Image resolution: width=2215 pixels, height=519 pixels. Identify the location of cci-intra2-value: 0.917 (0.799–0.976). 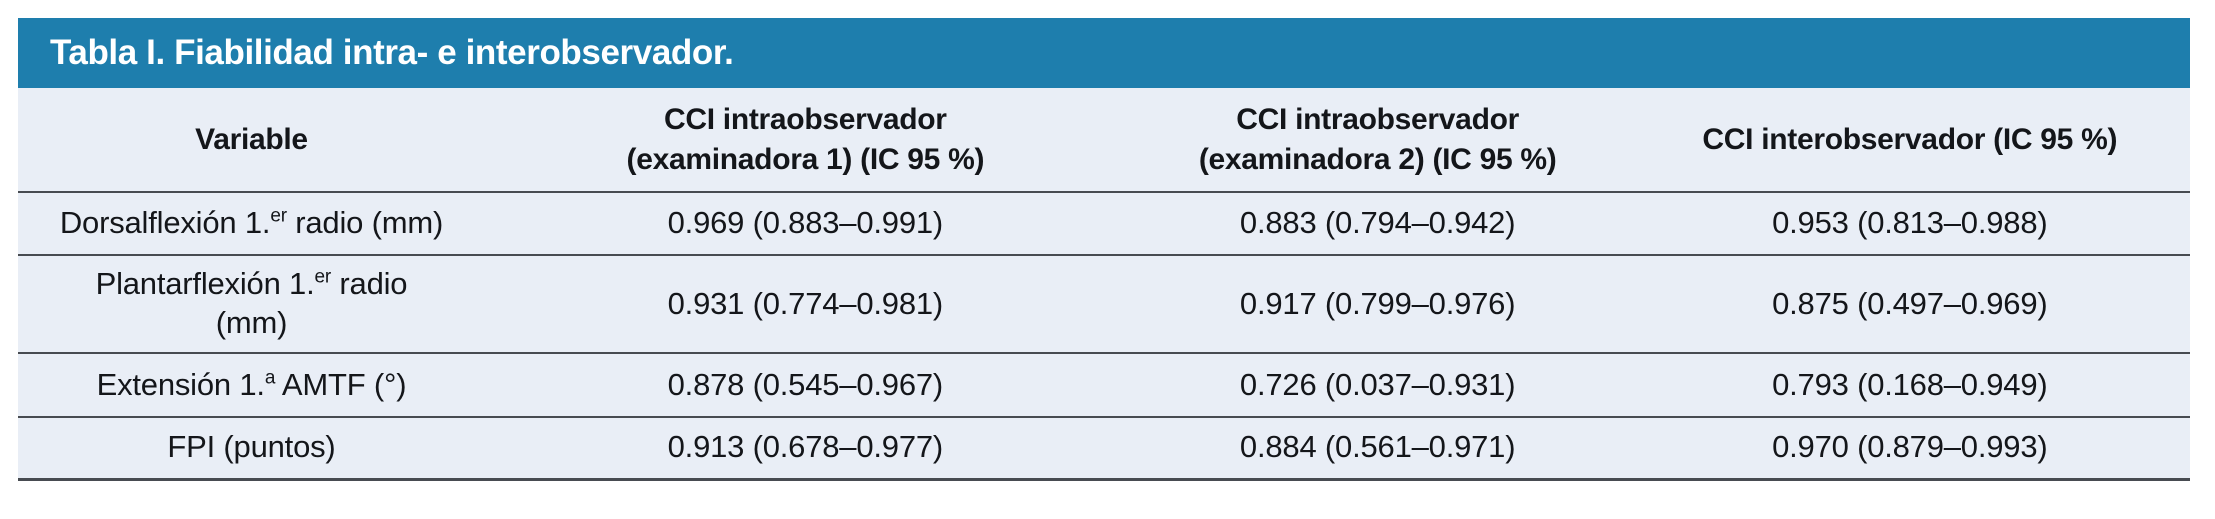
(1377, 303).